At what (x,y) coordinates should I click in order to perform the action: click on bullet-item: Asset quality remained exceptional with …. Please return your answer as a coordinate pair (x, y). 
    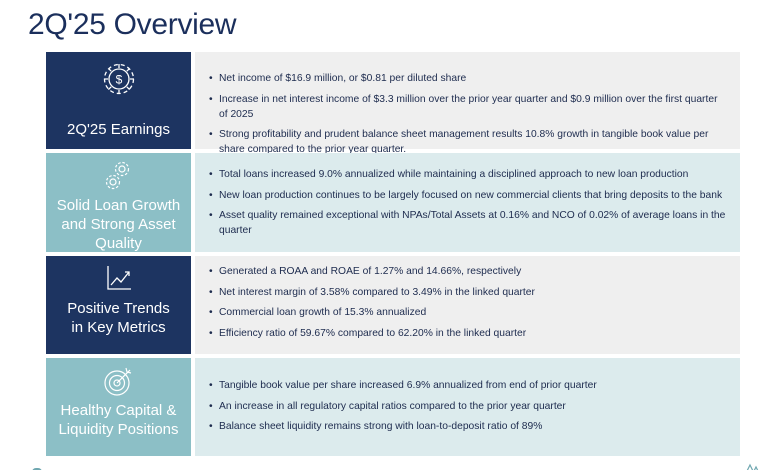
    Looking at the image, I should click on (468, 223).